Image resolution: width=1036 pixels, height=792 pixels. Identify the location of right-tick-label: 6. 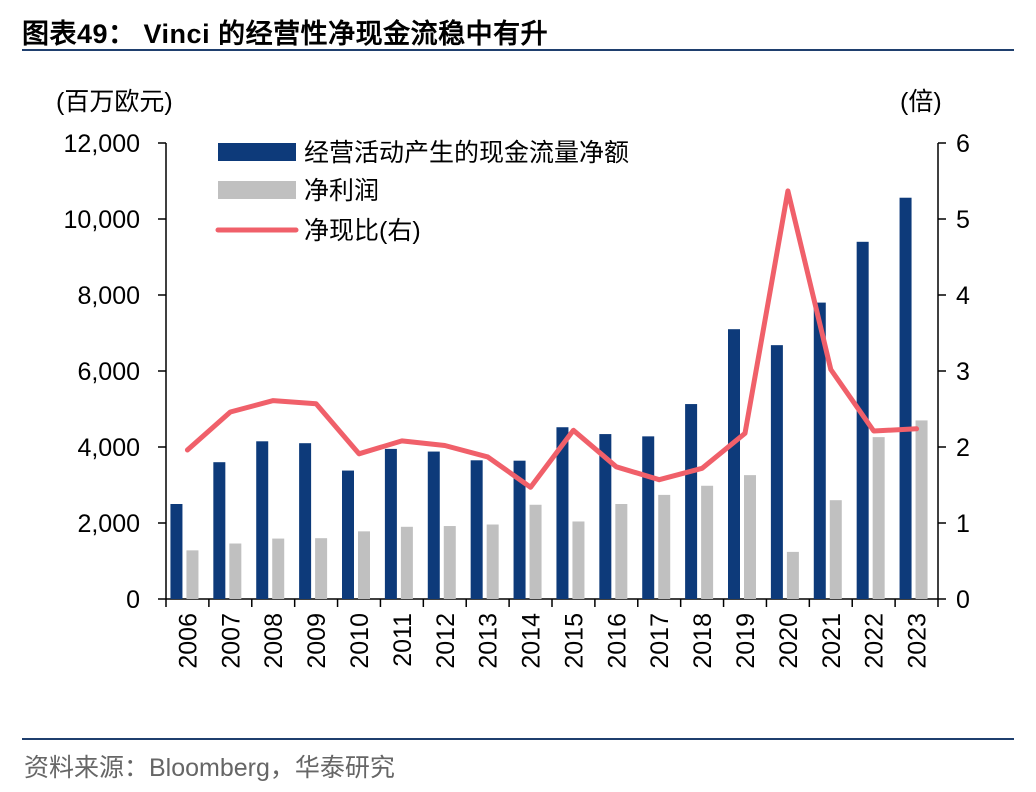
(963, 144).